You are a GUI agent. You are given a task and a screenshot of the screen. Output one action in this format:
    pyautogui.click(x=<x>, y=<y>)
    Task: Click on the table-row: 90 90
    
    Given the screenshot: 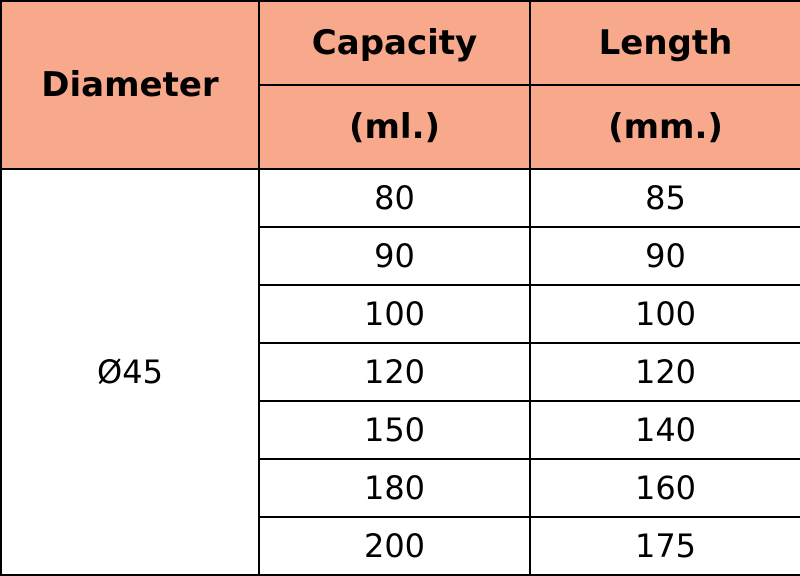 What is the action you would take?
    pyautogui.click(x=400, y=256)
    